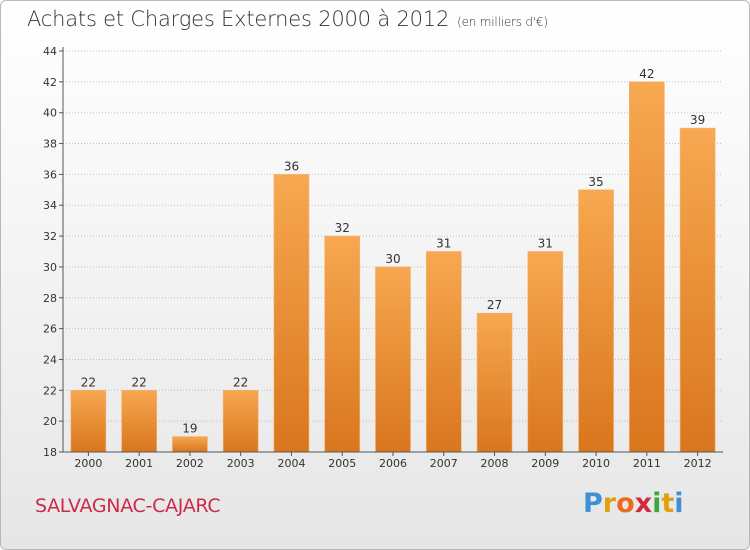 The image size is (750, 550). What do you see at coordinates (240, 421) in the screenshot?
I see `bar-2003` at bounding box center [240, 421].